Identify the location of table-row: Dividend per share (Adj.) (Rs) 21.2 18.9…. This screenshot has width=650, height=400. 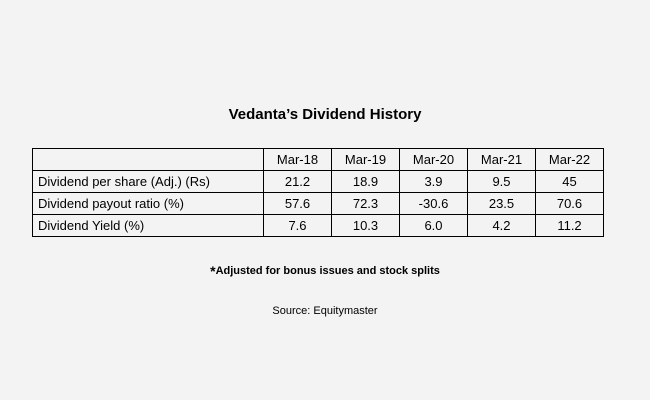
(318, 181).